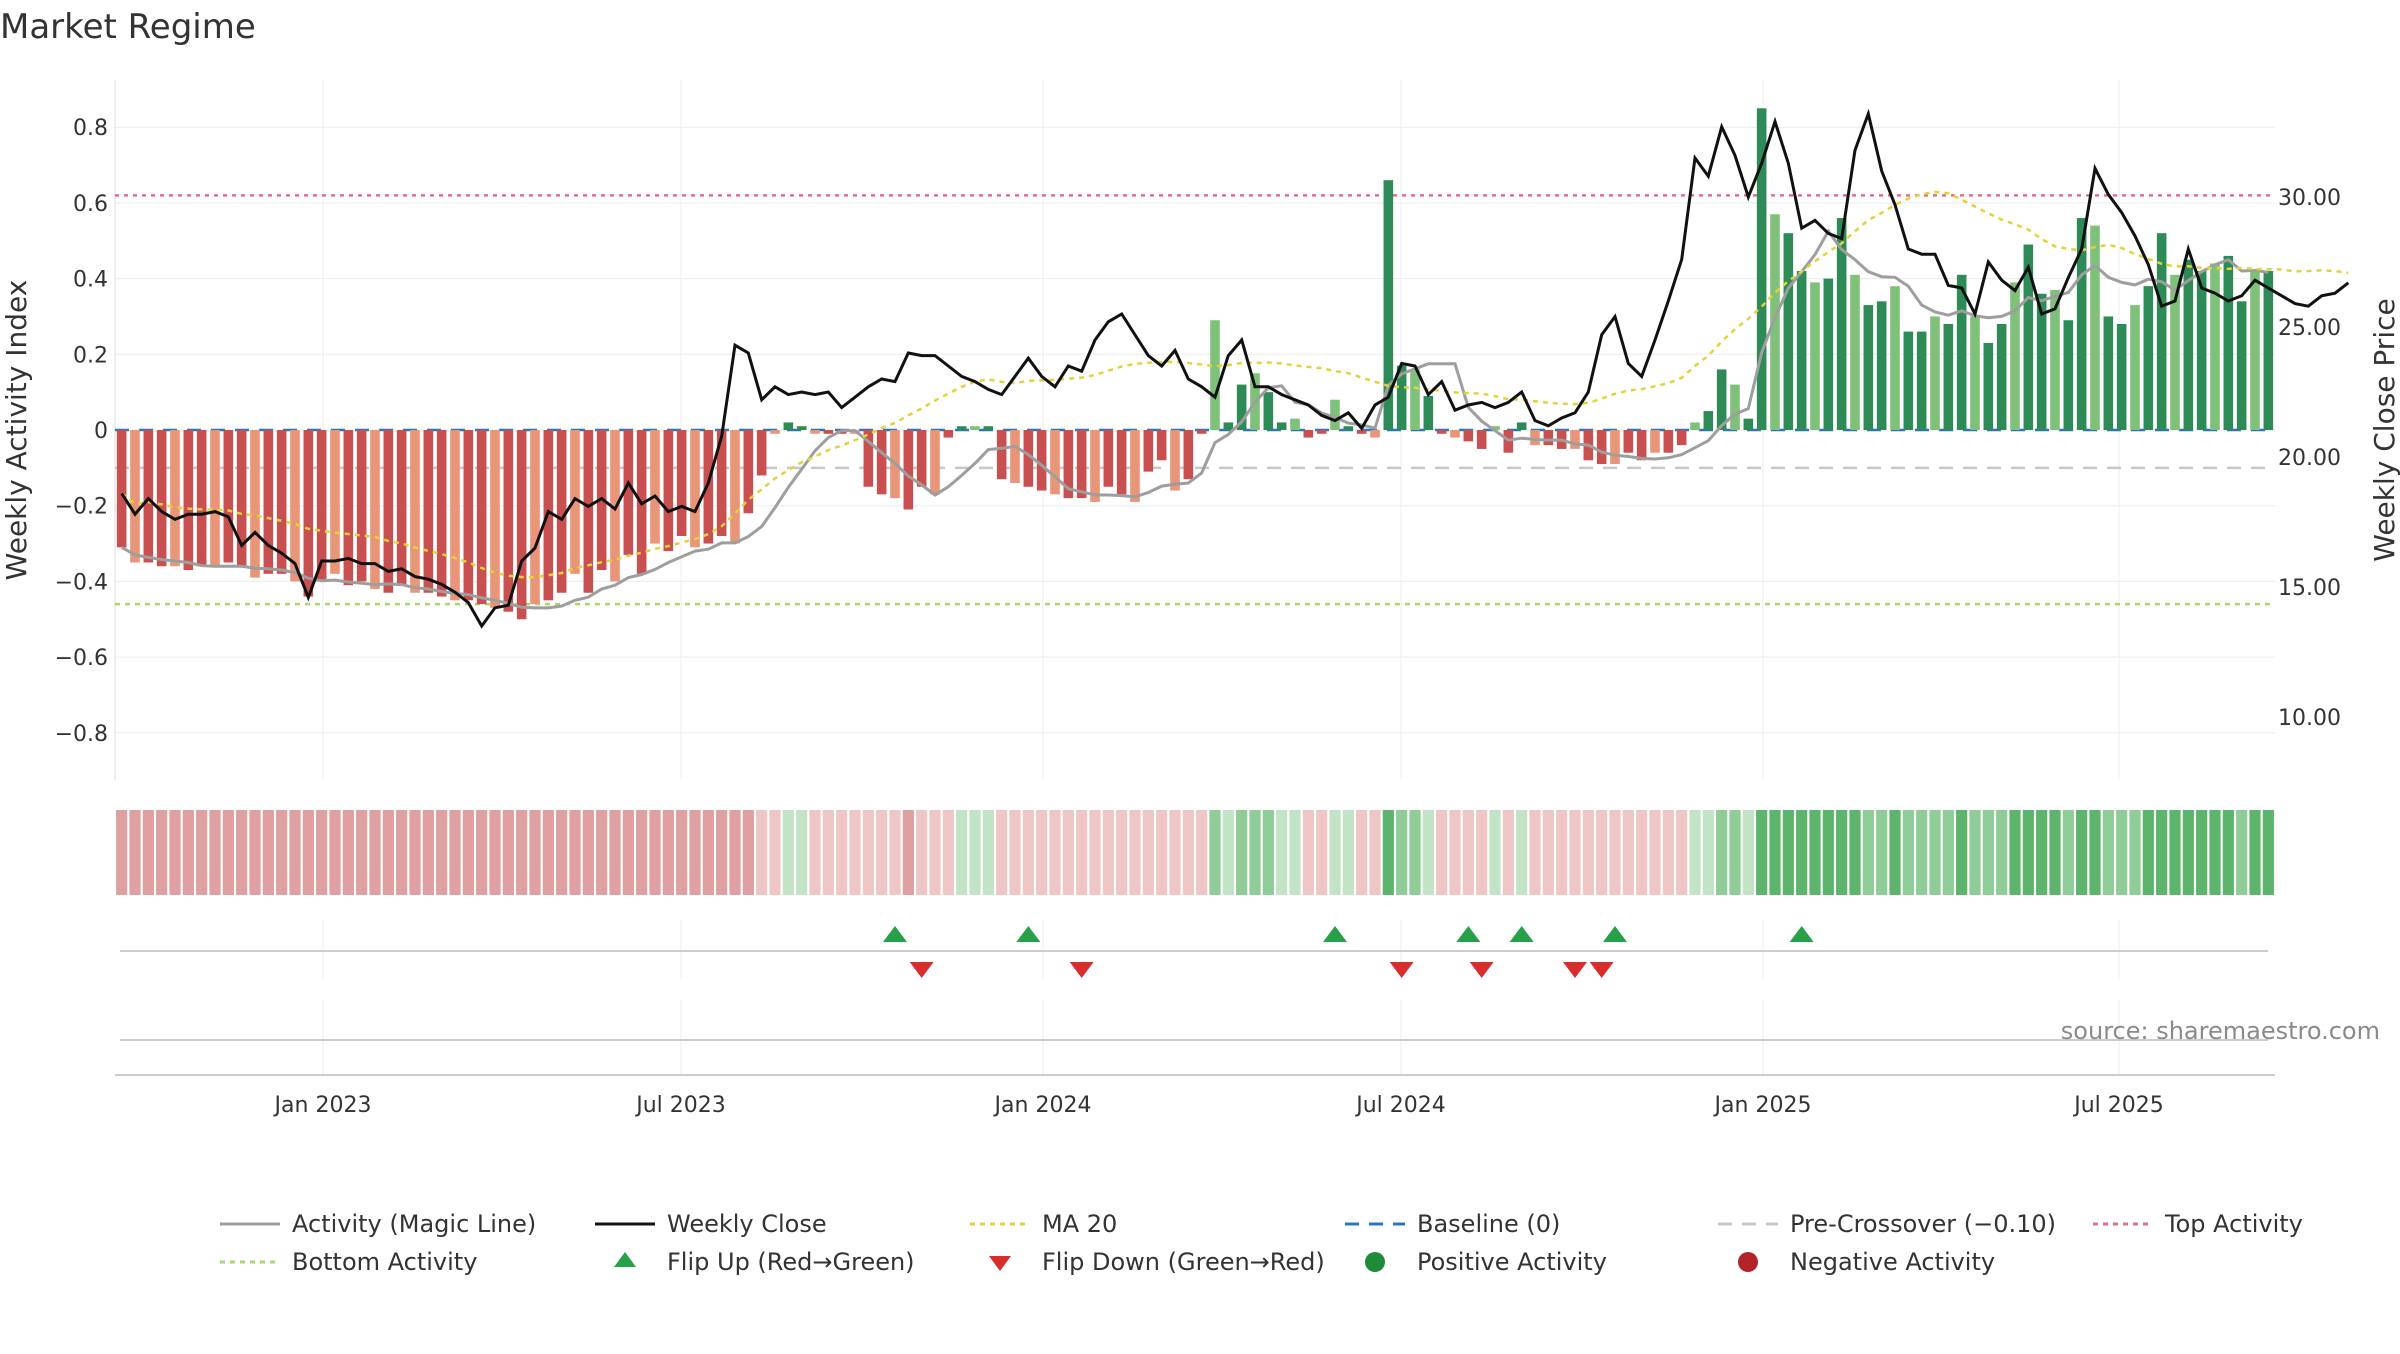 Image resolution: width=2400 pixels, height=1354 pixels. Describe the element at coordinates (2309, 328) in the screenshot. I see `y2-tick-label: 25.00` at that location.